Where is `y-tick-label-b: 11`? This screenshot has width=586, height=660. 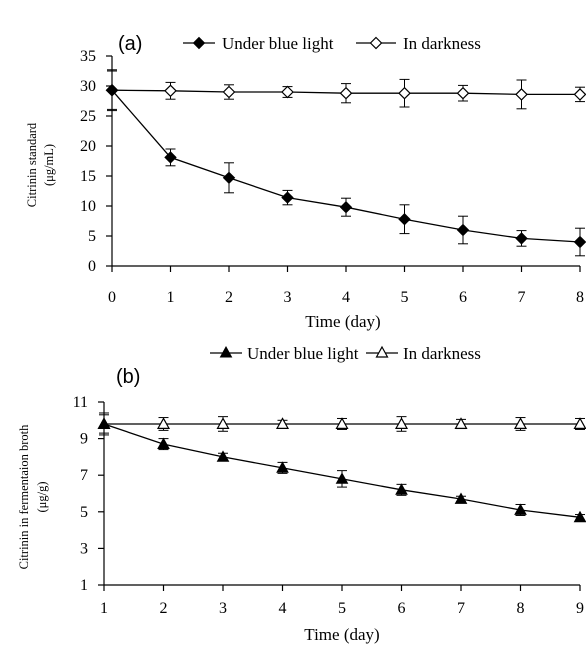
y-tick-label-b: 11 is located at coordinates (80, 402).